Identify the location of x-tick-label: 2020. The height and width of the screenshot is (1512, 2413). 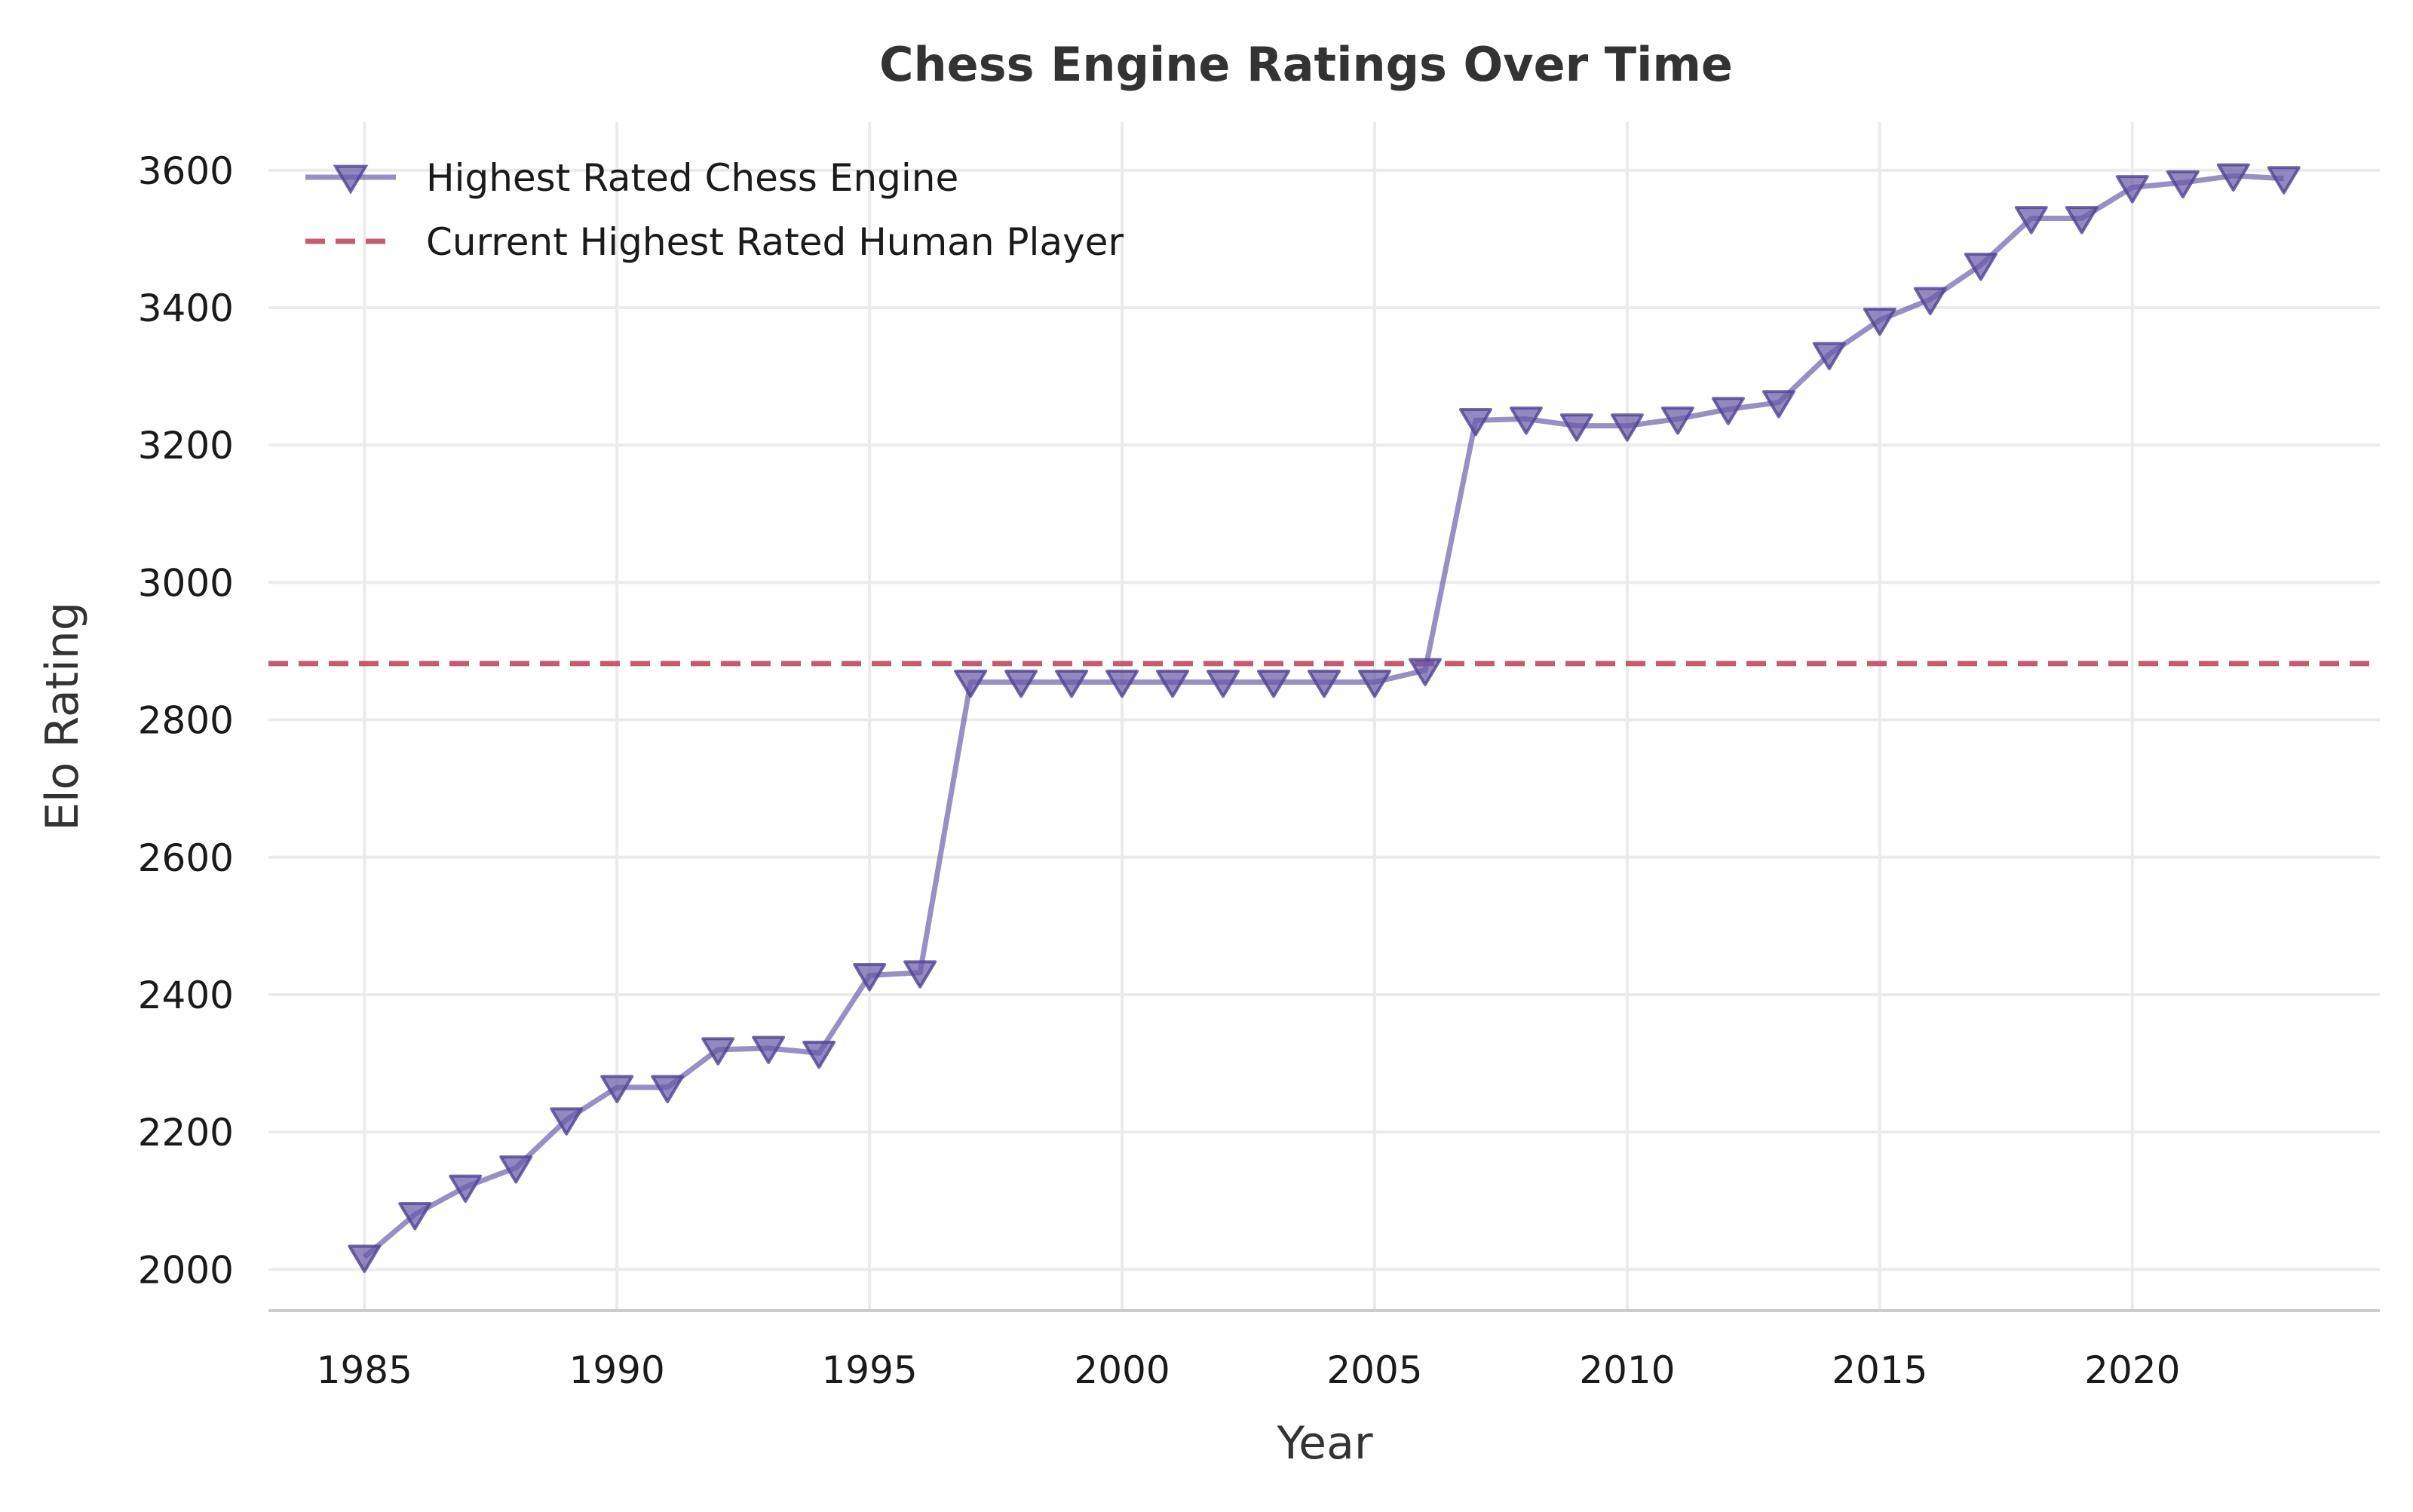
(2132, 1370).